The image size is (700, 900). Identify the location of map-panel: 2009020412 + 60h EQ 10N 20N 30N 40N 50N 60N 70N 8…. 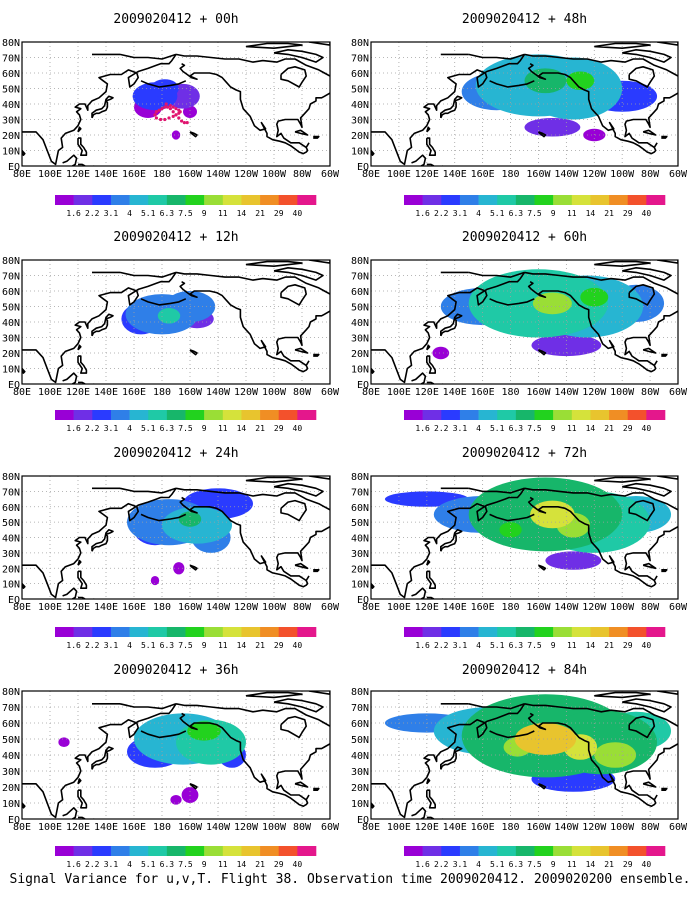
(519, 331).